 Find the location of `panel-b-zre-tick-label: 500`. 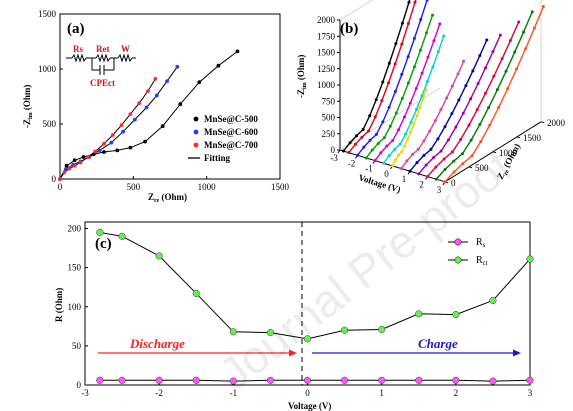

panel-b-zre-tick-label: 500 is located at coordinates (482, 168).